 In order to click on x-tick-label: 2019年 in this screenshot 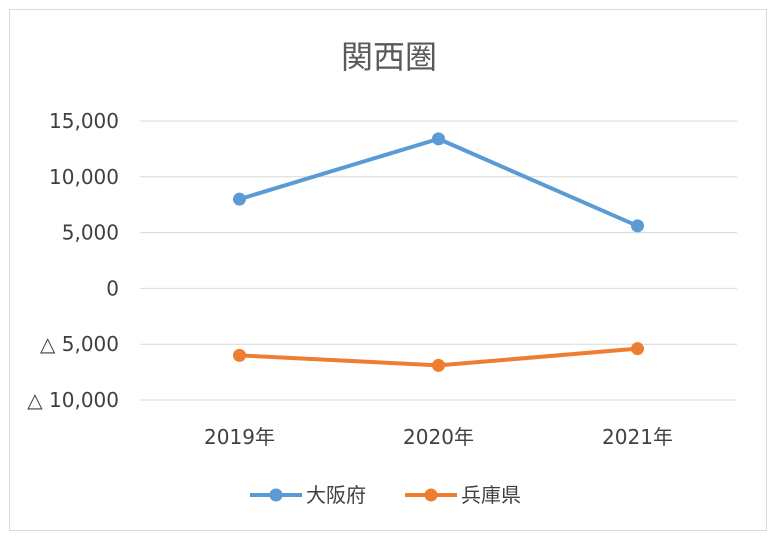, I will do `click(239, 437)`.